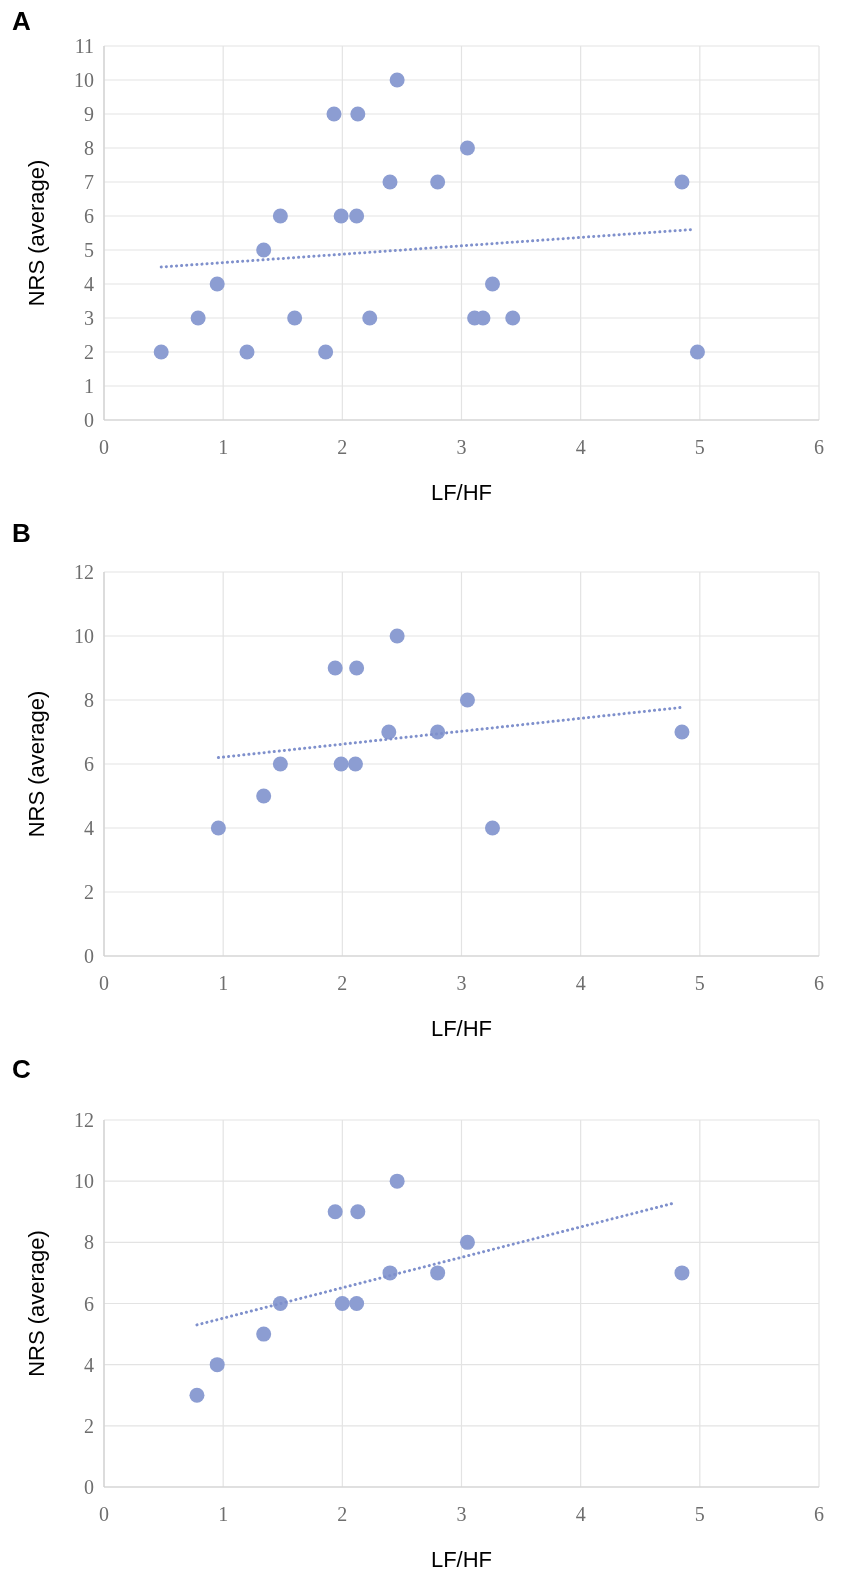 This screenshot has height=1579, width=841. Describe the element at coordinates (21, 533) in the screenshot. I see `chart-title: B` at that location.